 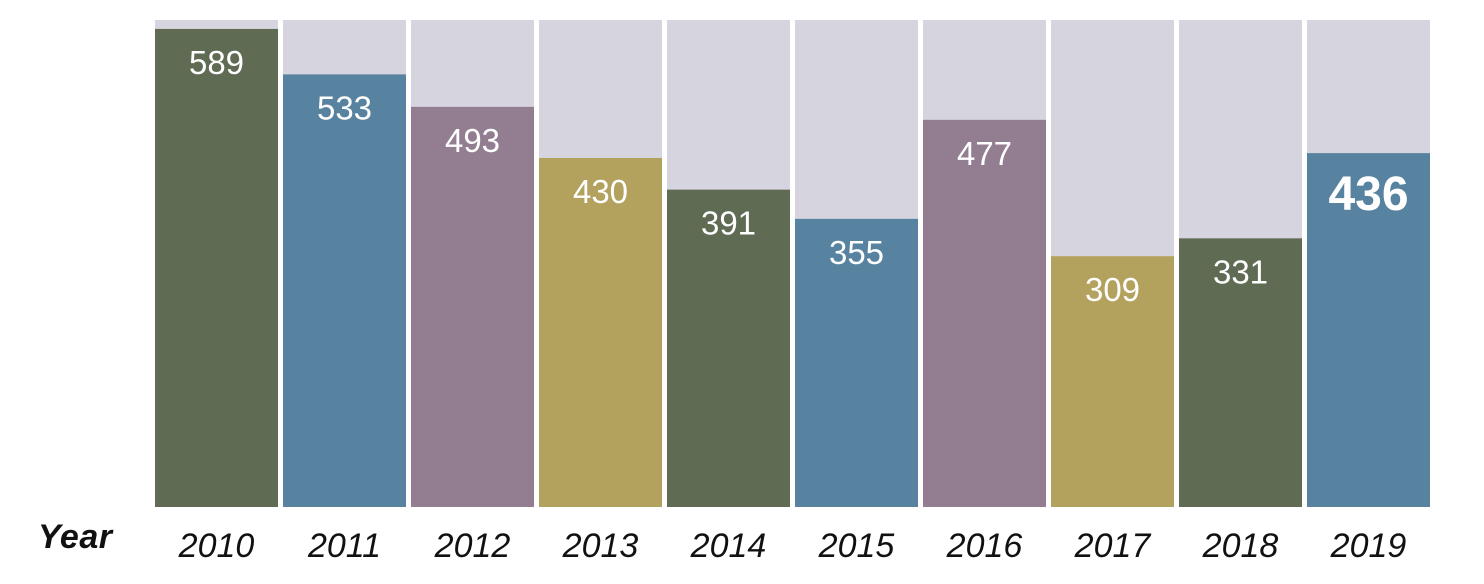 What do you see at coordinates (216, 267) in the screenshot?
I see `bar-2010` at bounding box center [216, 267].